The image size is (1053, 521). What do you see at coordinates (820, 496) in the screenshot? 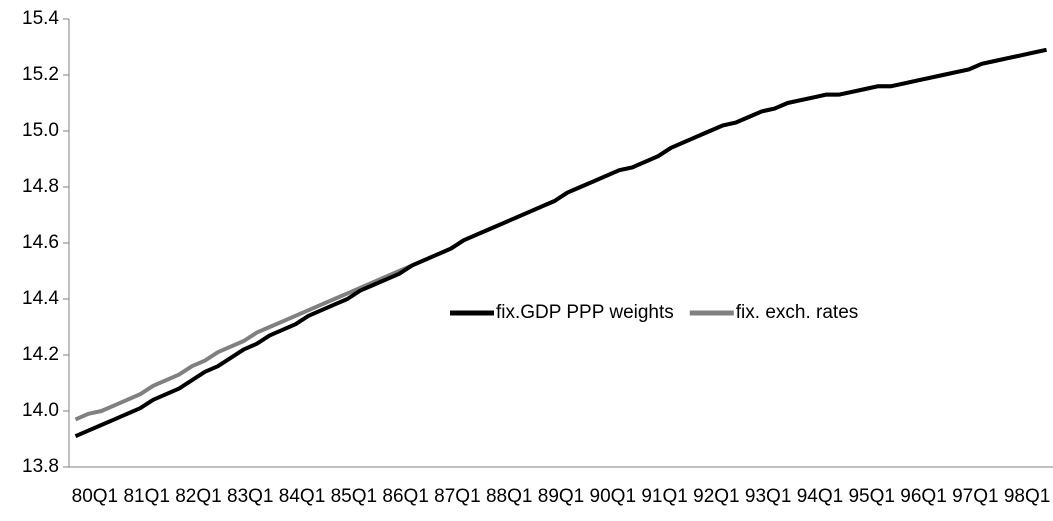
I see `x-tick-label: 94Q1` at bounding box center [820, 496].